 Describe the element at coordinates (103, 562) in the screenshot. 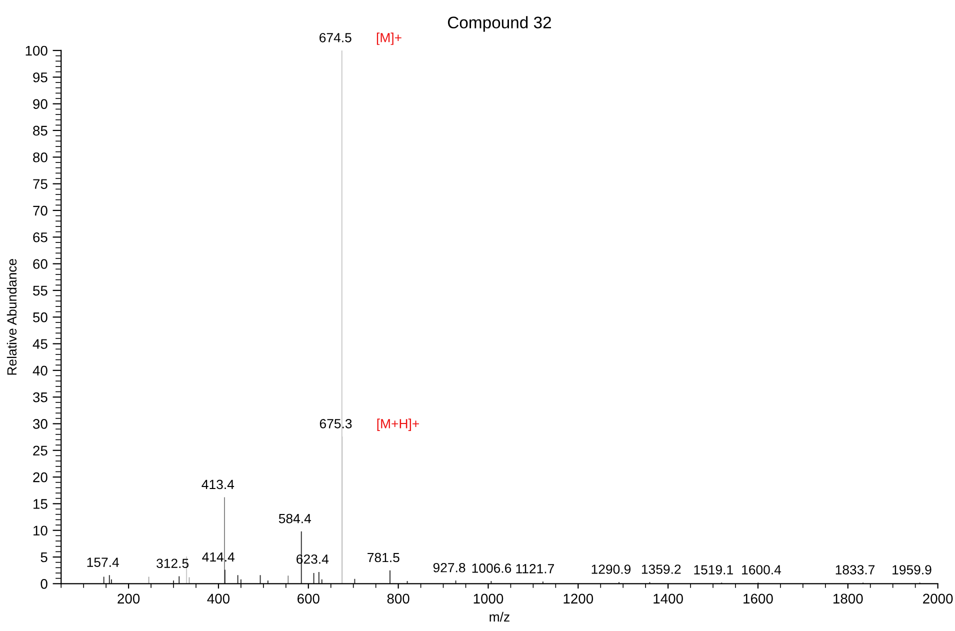

I see `annotation: 157.4` at that location.